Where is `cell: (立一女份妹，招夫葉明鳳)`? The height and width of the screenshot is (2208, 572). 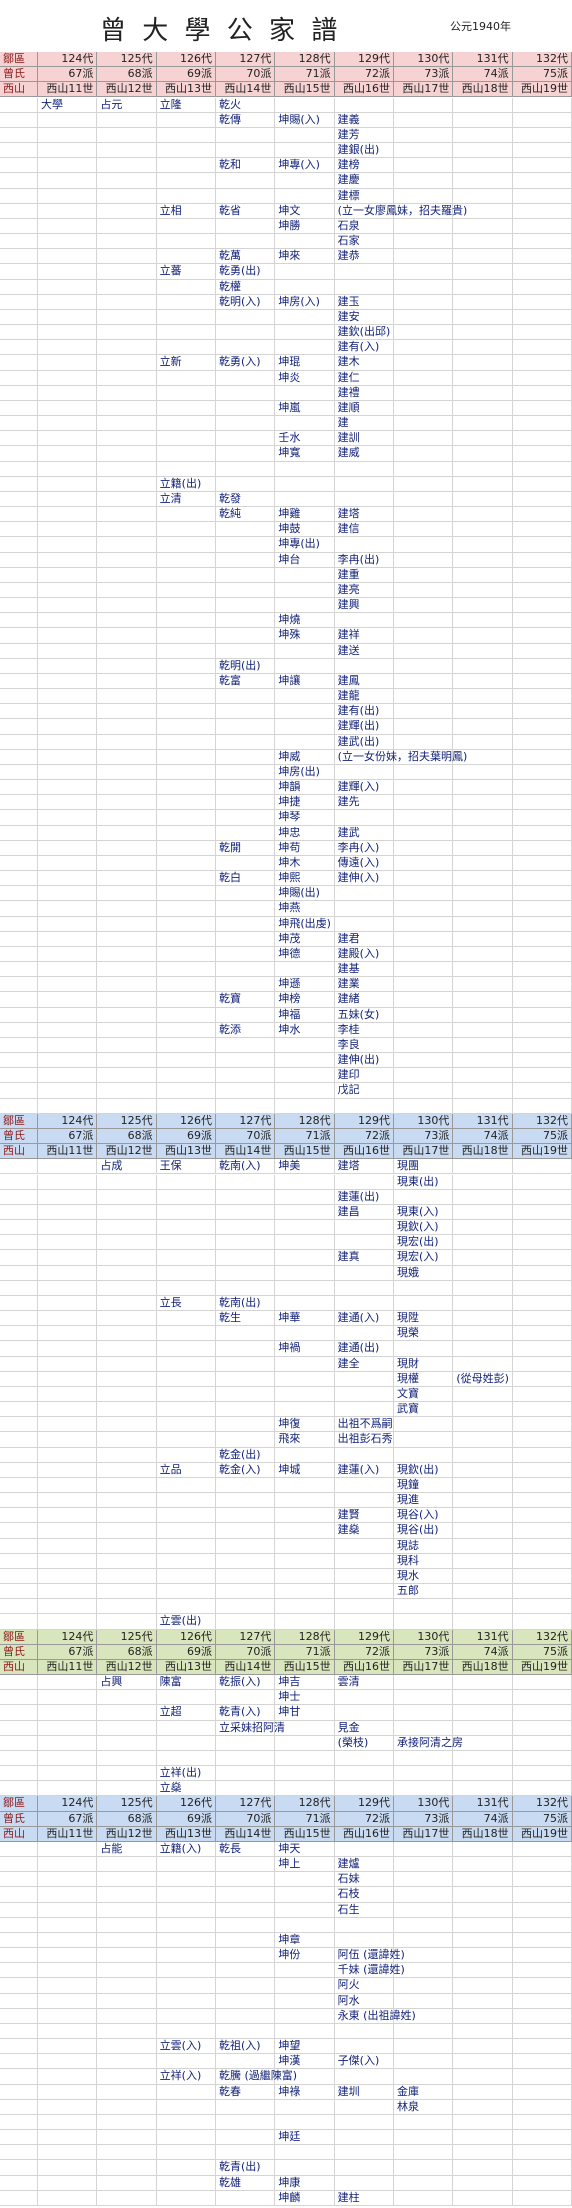 cell: (立一女份妹，招夫葉明鳳) is located at coordinates (400, 757).